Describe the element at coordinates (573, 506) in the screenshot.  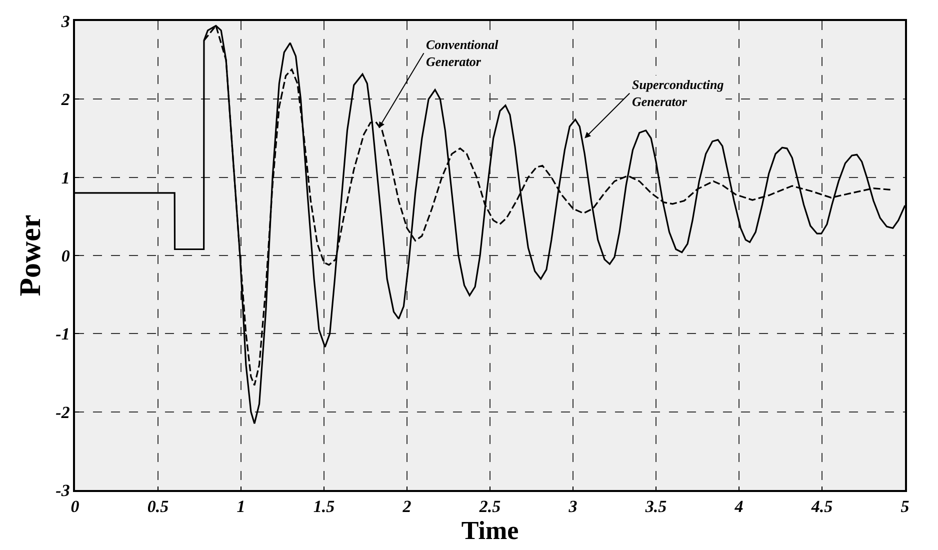
I see `x-tick-label: 3` at that location.